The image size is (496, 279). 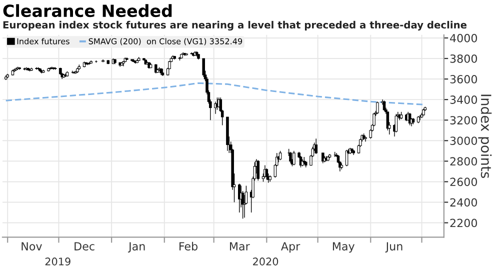 I want to click on x-tick-label: Mar, so click(x=240, y=246).